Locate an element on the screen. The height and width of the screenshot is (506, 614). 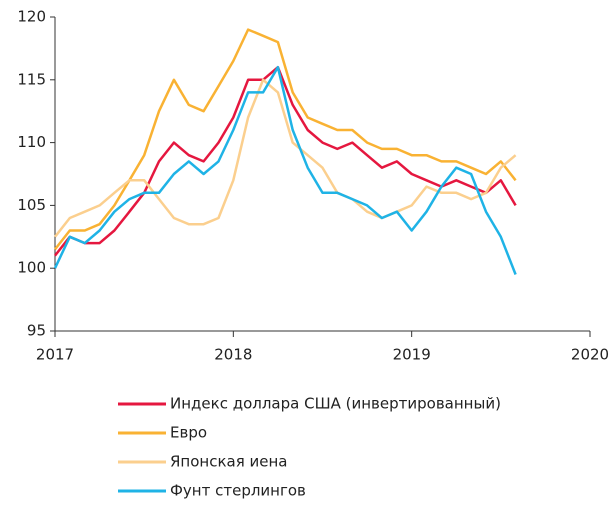
x-tick-label: 2020 is located at coordinates (590, 355).